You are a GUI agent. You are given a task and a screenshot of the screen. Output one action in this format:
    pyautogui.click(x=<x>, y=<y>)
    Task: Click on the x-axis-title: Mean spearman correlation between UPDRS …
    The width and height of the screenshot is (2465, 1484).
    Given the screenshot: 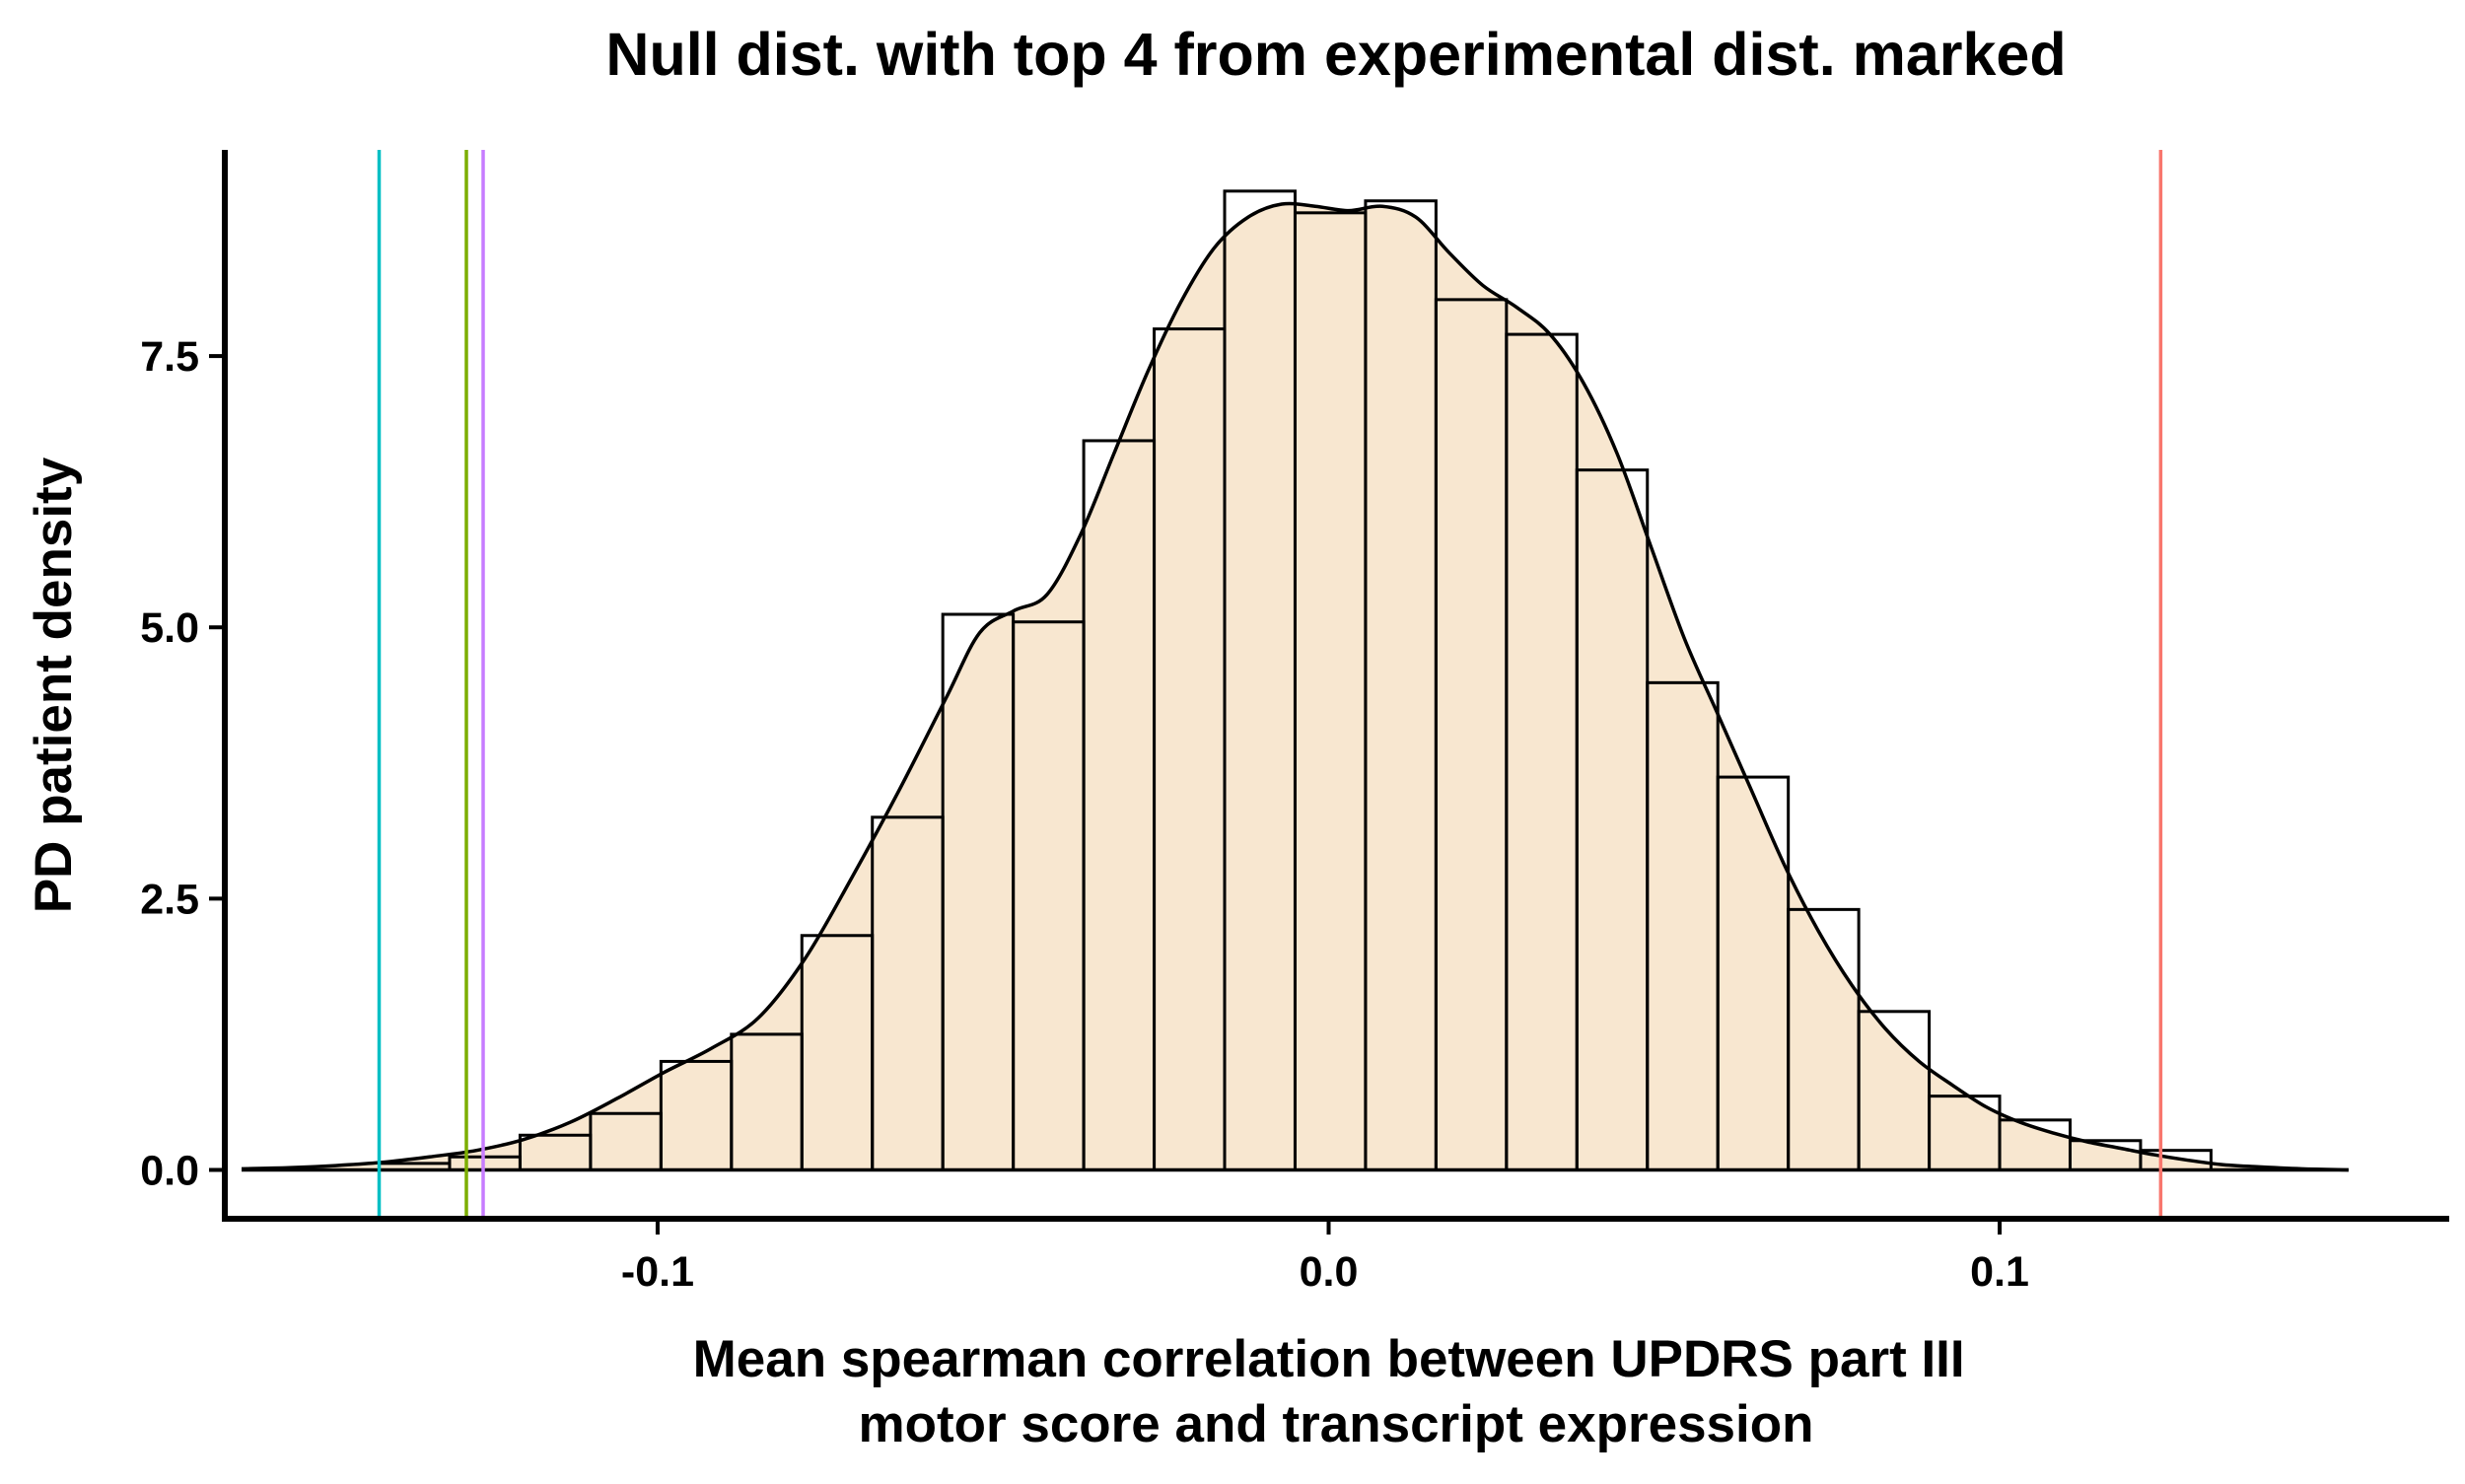 What is the action you would take?
    pyautogui.click(x=1336, y=1391)
    